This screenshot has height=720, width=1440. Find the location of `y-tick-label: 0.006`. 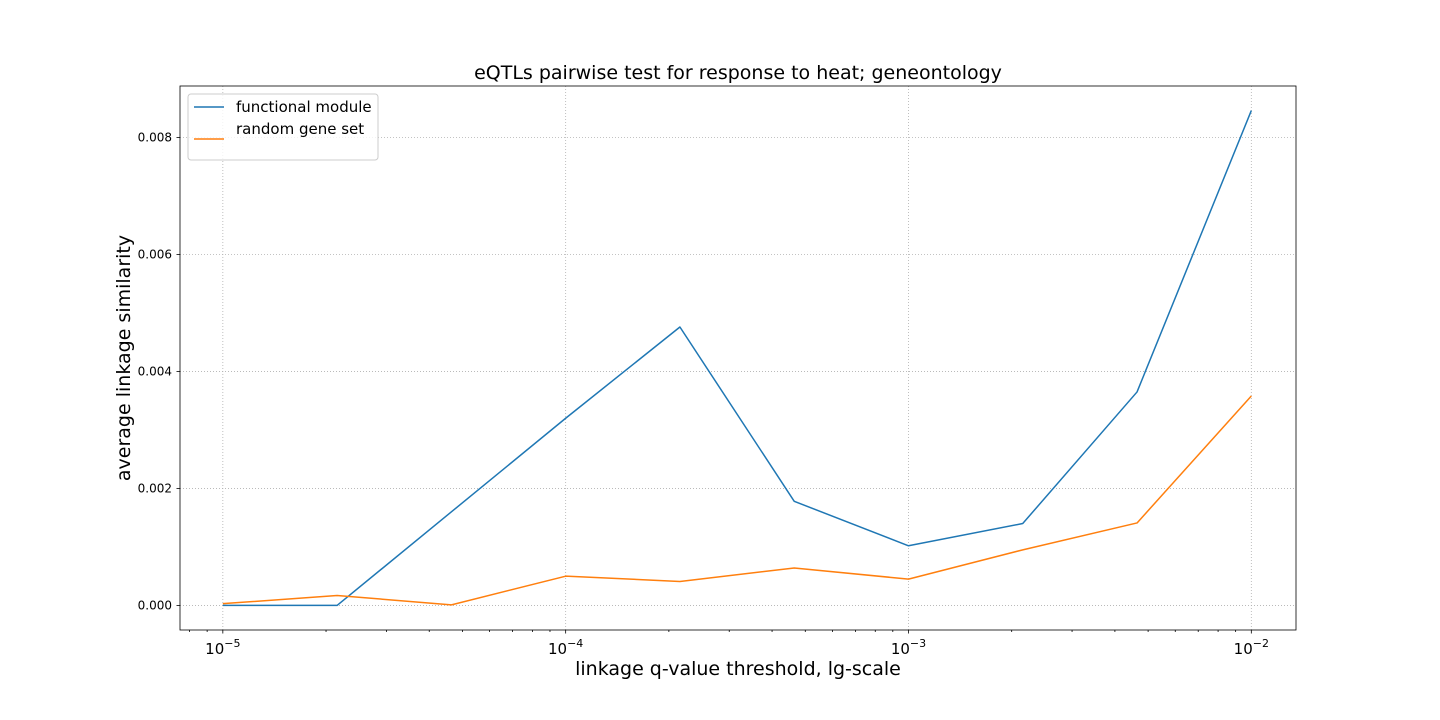

y-tick-label: 0.006 is located at coordinates (155, 254).